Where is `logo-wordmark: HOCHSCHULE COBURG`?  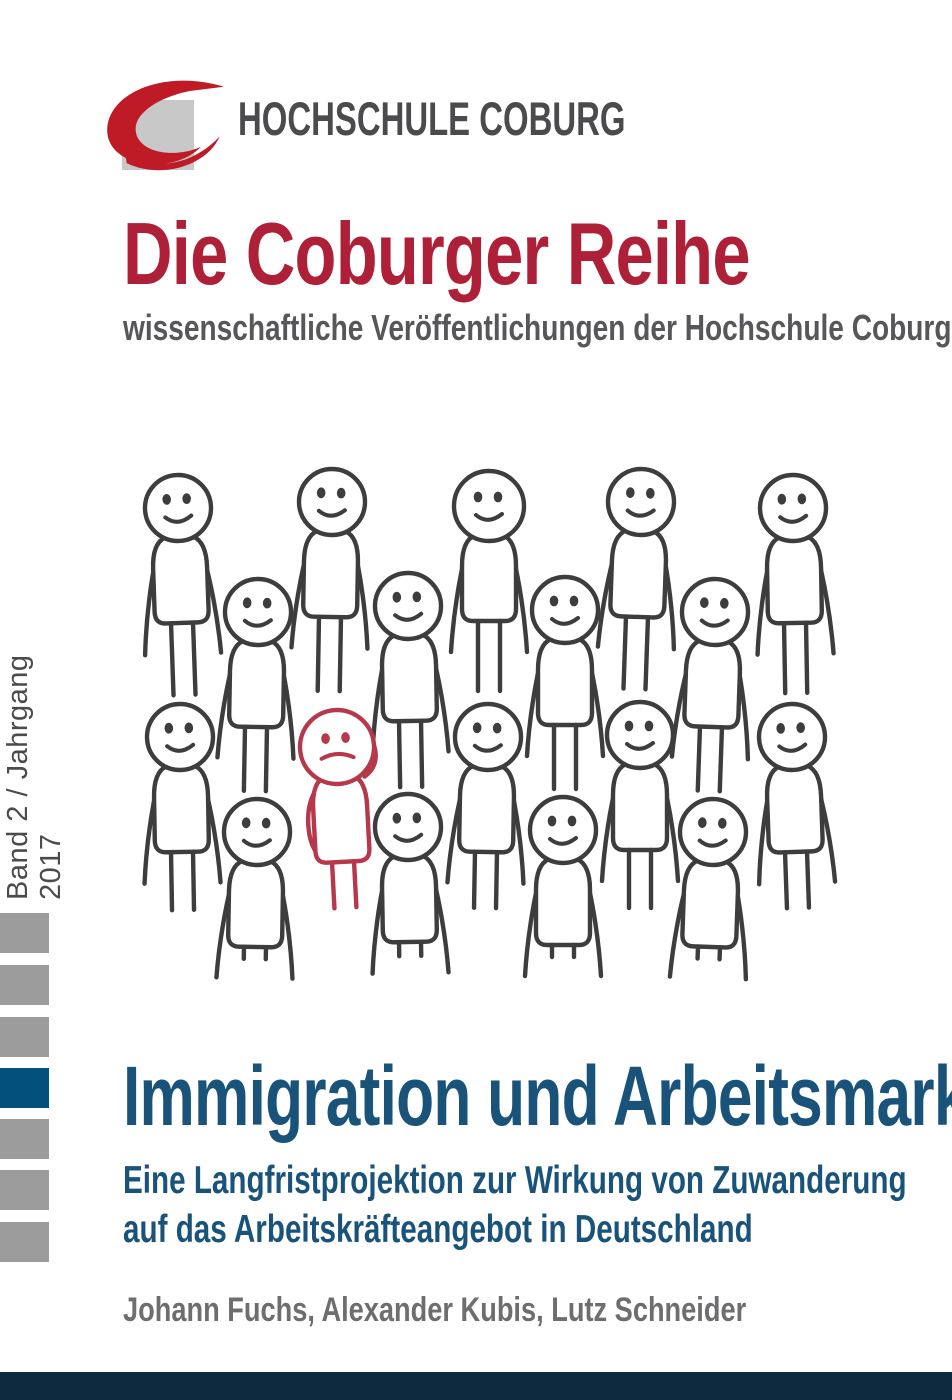
logo-wordmark: HOCHSCHULE COBURG is located at coordinates (515, 119).